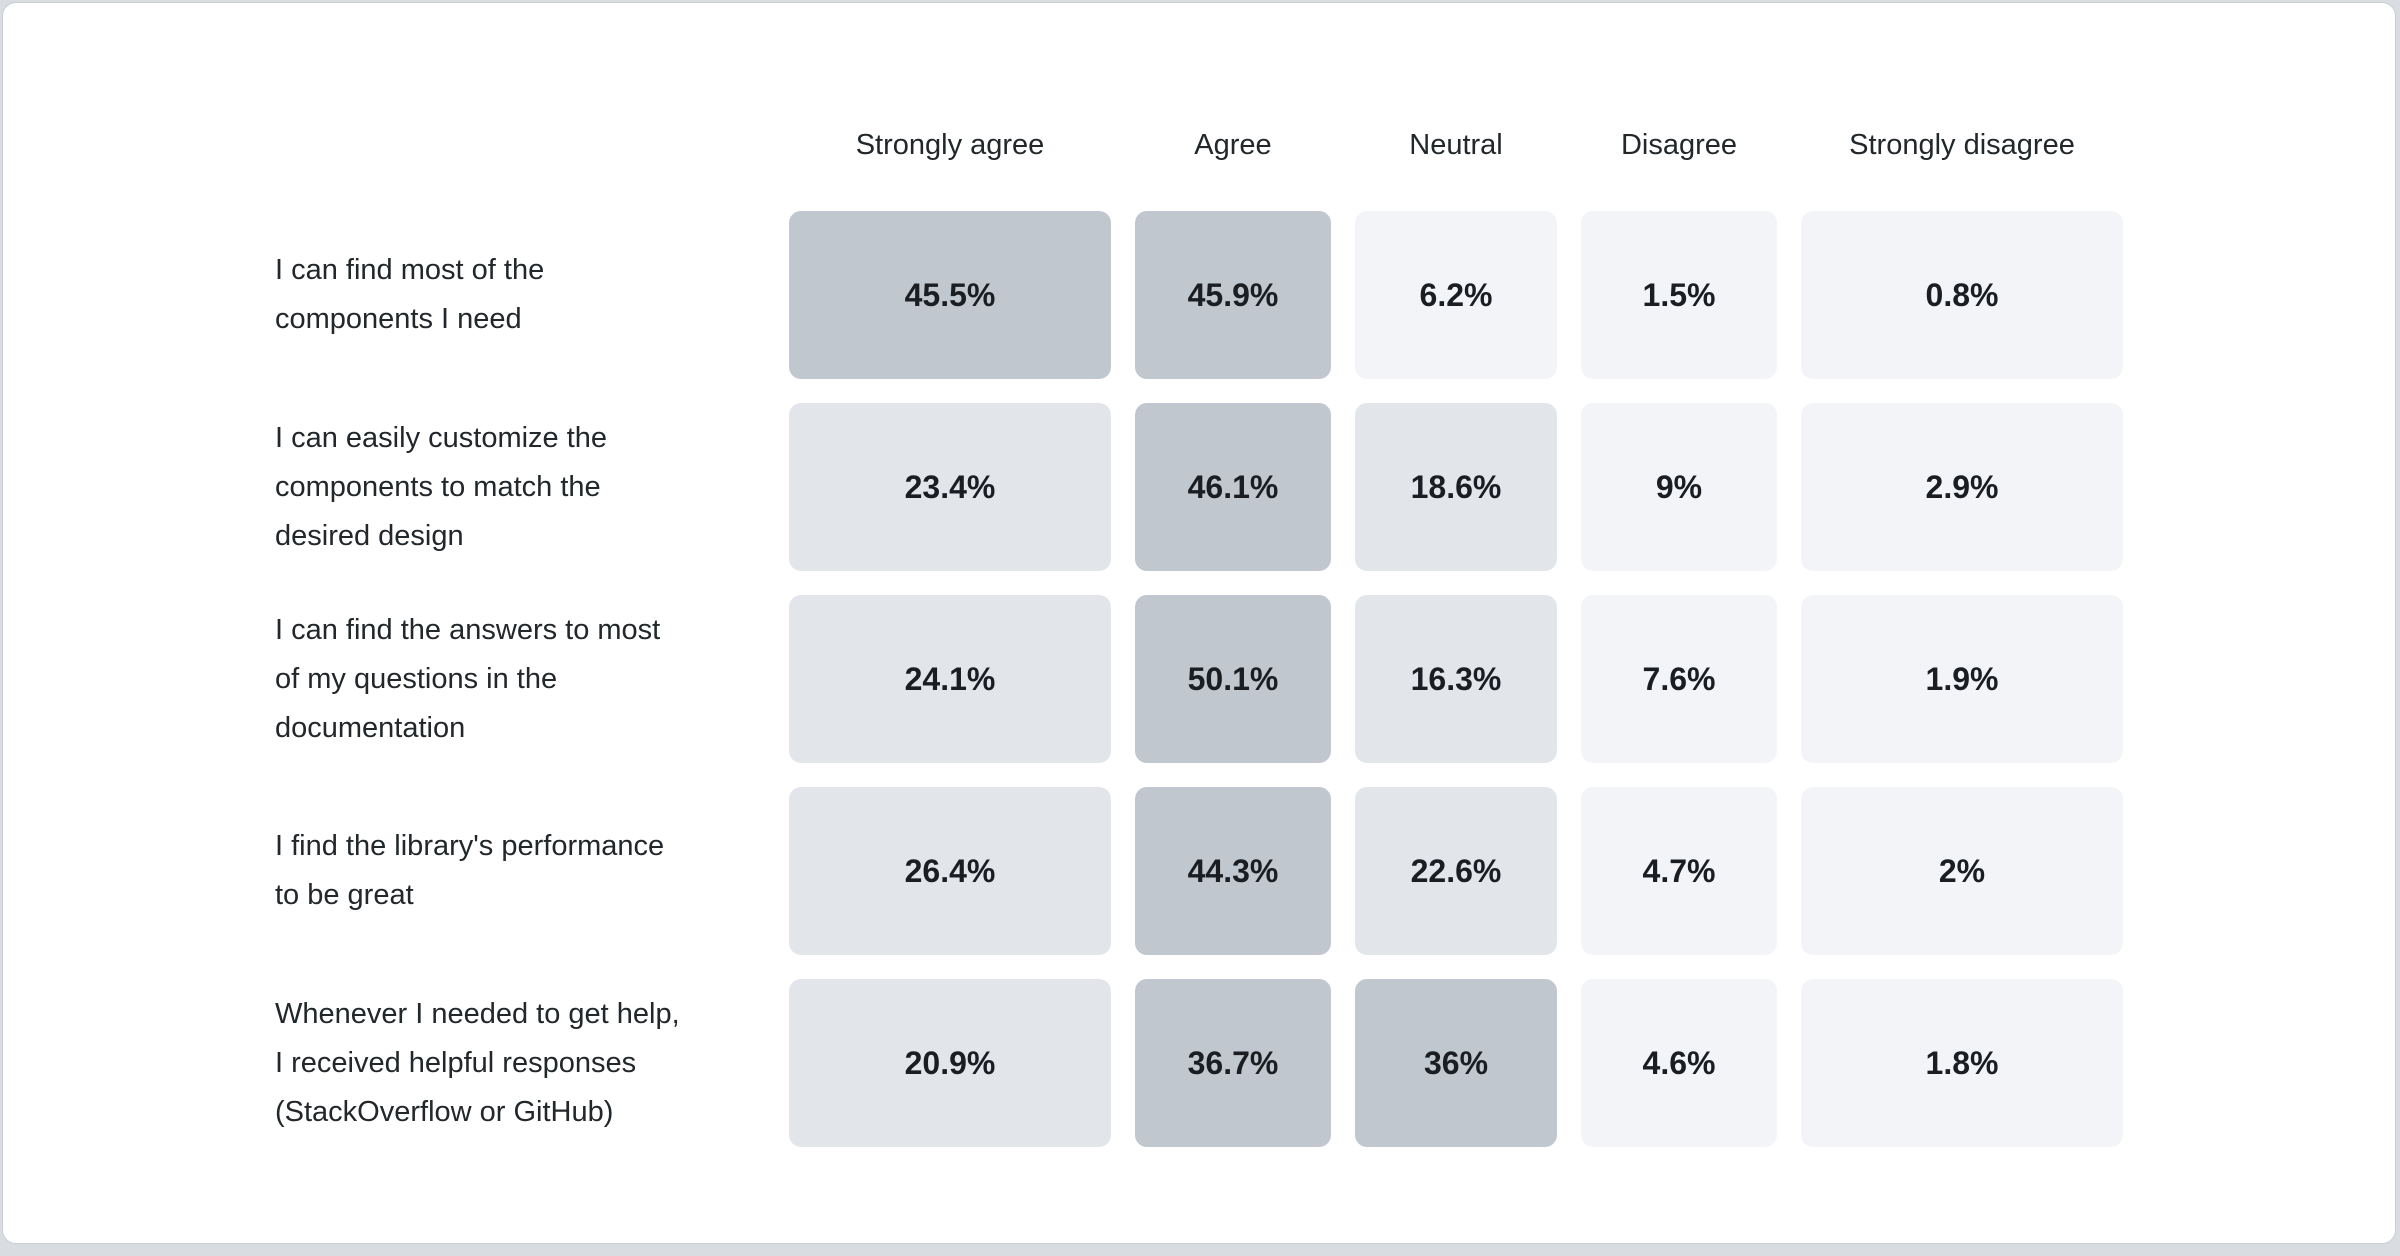 The image size is (2400, 1256). What do you see at coordinates (1456, 487) in the screenshot?
I see `heatmap-cell: 18.6%` at bounding box center [1456, 487].